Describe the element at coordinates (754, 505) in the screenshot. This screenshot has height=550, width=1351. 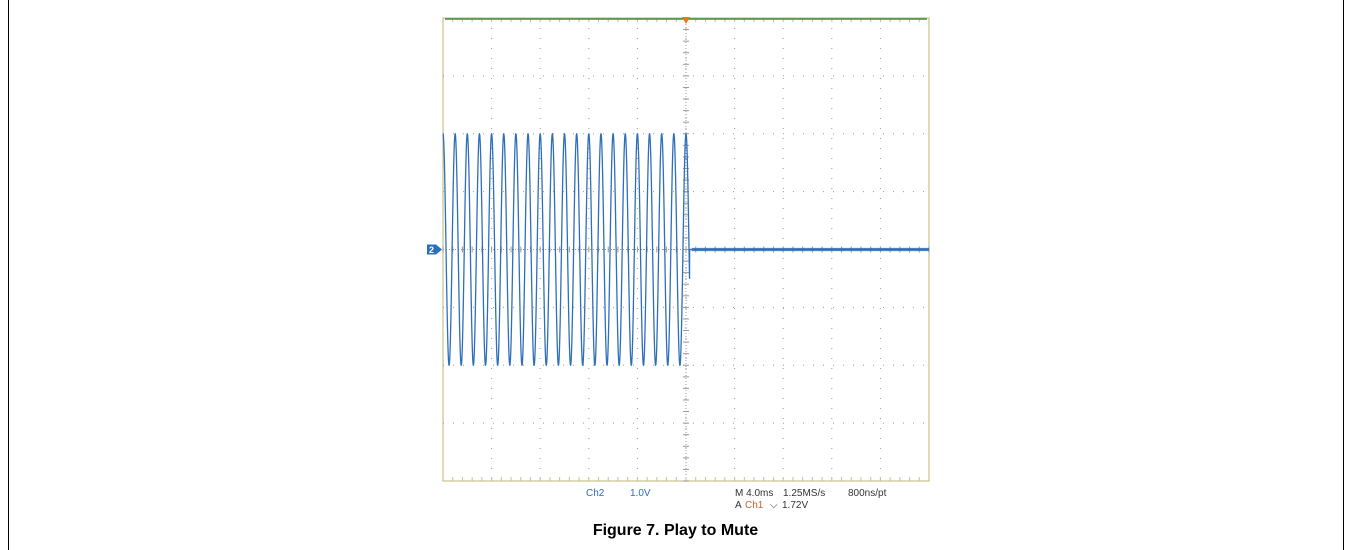
I see `trigger-source: Ch1` at that location.